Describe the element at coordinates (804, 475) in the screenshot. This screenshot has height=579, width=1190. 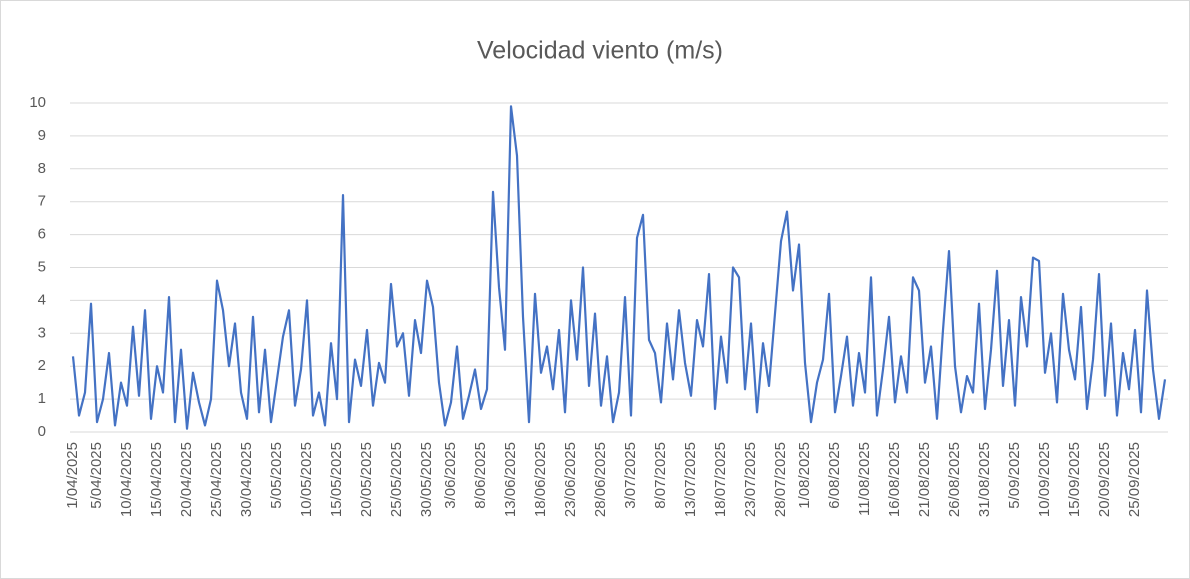
I see `x-tick-label: 1/08/2025` at that location.